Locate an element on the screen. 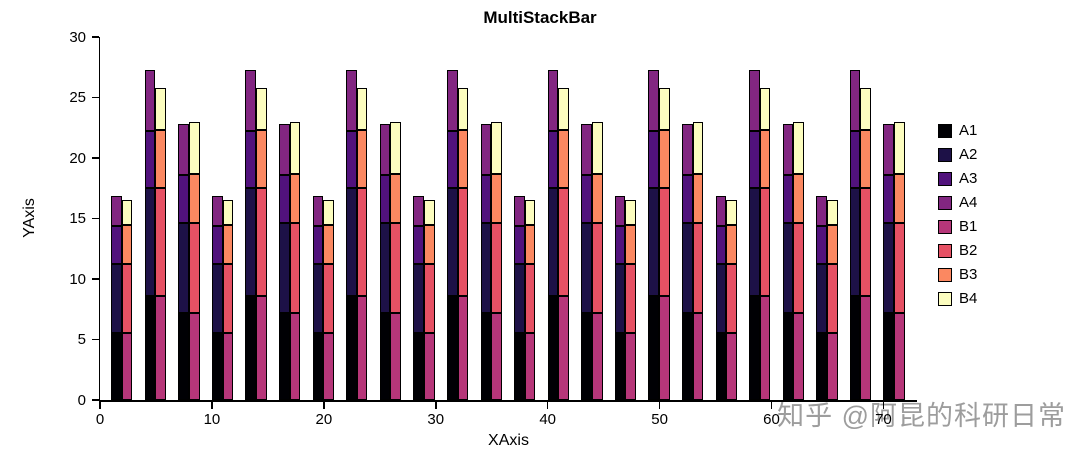  legend-item-A4: A4 is located at coordinates (957, 202).